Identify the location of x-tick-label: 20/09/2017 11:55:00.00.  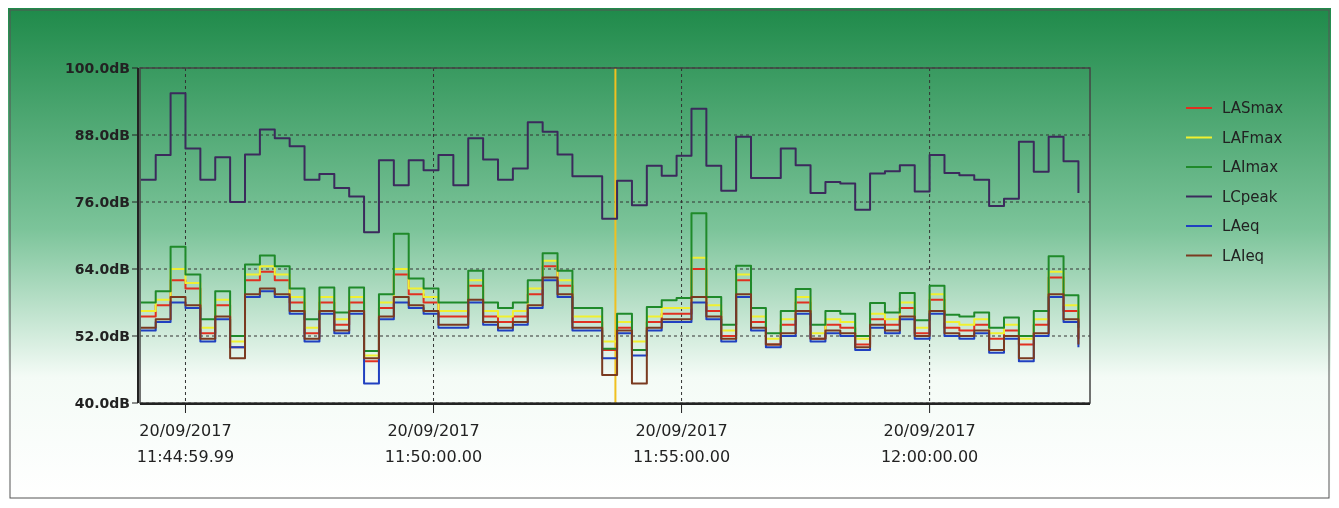
(681, 443).